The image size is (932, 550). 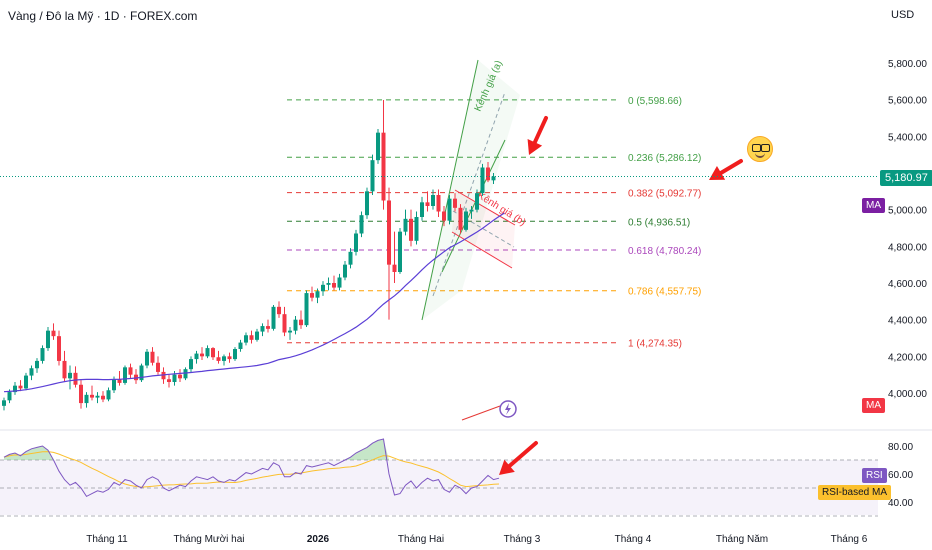 What do you see at coordinates (907, 284) in the screenshot?
I see `price-tick-label: 4,600.00` at bounding box center [907, 284].